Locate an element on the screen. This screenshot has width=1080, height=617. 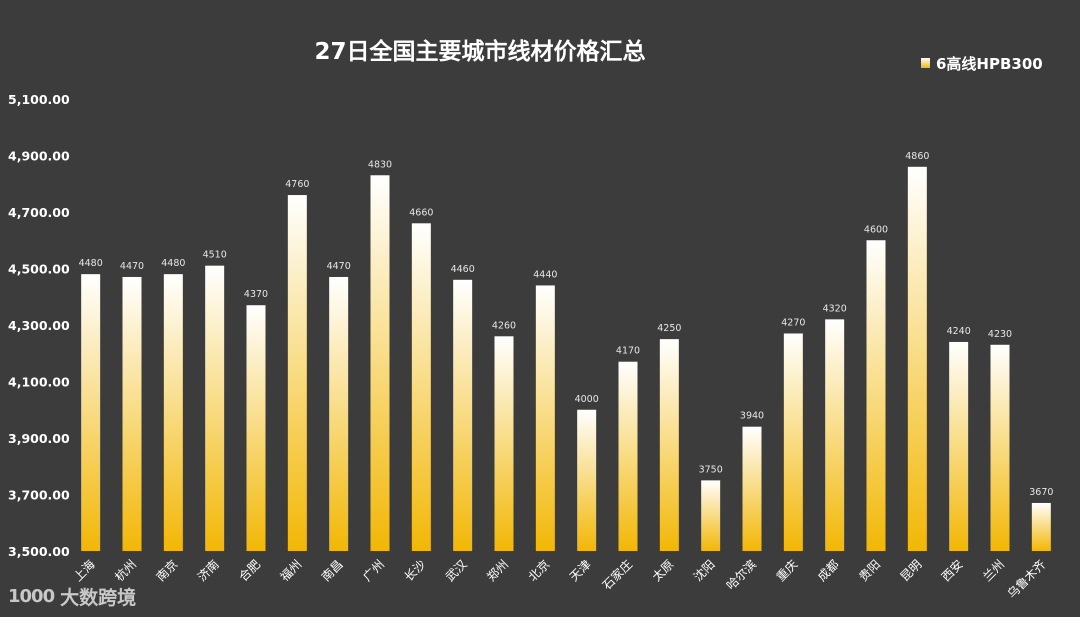
x-tick-label: 哈尔滨 is located at coordinates (741, 575).